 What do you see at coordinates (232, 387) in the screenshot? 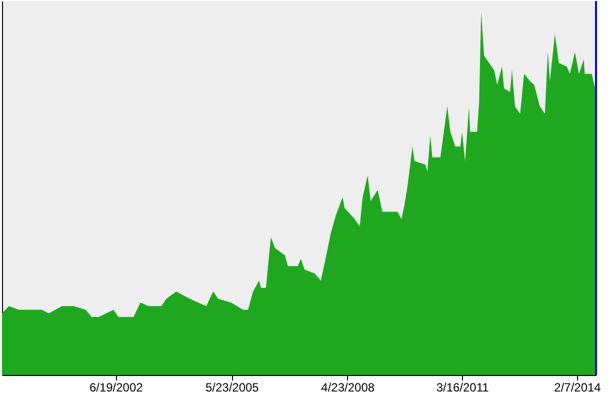
I see `x-tick-label: 5/23/2005` at bounding box center [232, 387].